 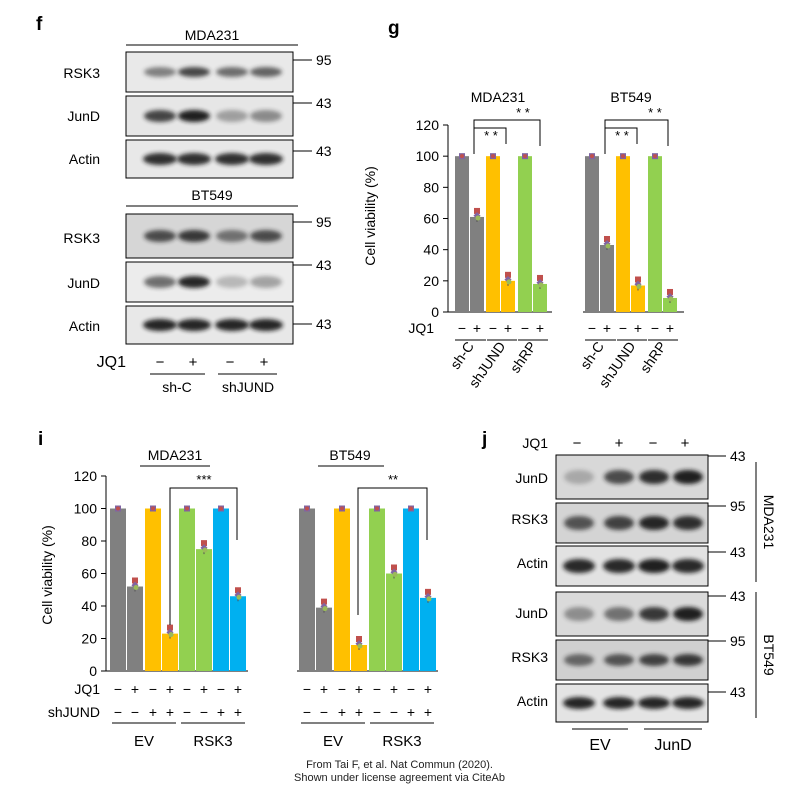 I want to click on jq1-label: JQ1, so click(x=535, y=443).